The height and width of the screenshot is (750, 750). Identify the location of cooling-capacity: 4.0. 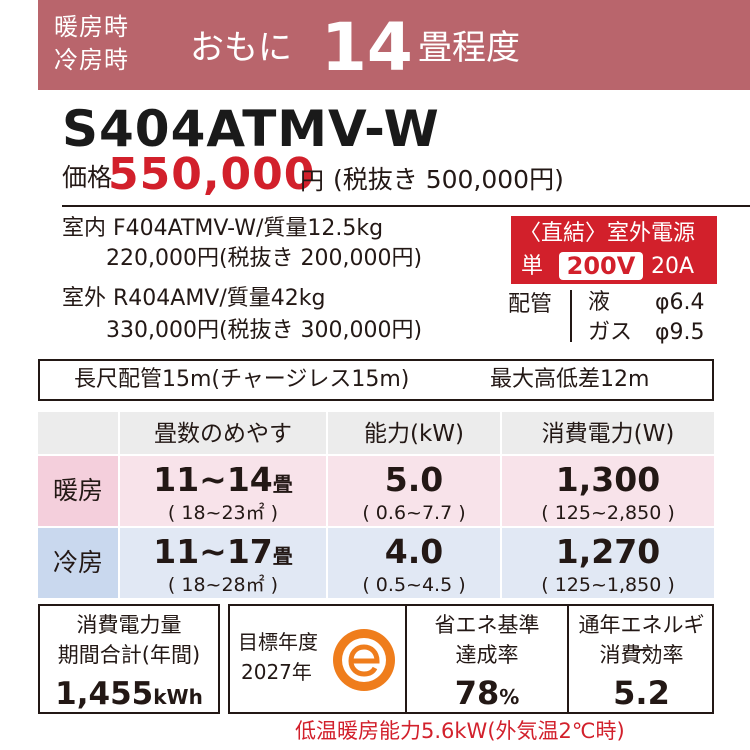
(414, 551).